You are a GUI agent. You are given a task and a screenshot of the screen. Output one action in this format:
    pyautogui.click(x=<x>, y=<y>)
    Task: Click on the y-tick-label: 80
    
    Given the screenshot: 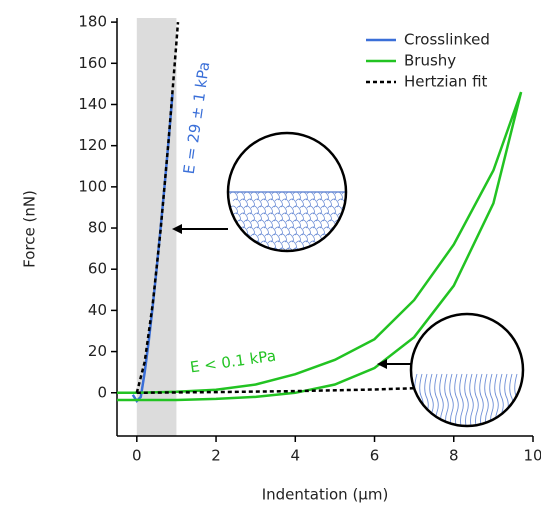 What is the action you would take?
    pyautogui.click(x=97, y=228)
    